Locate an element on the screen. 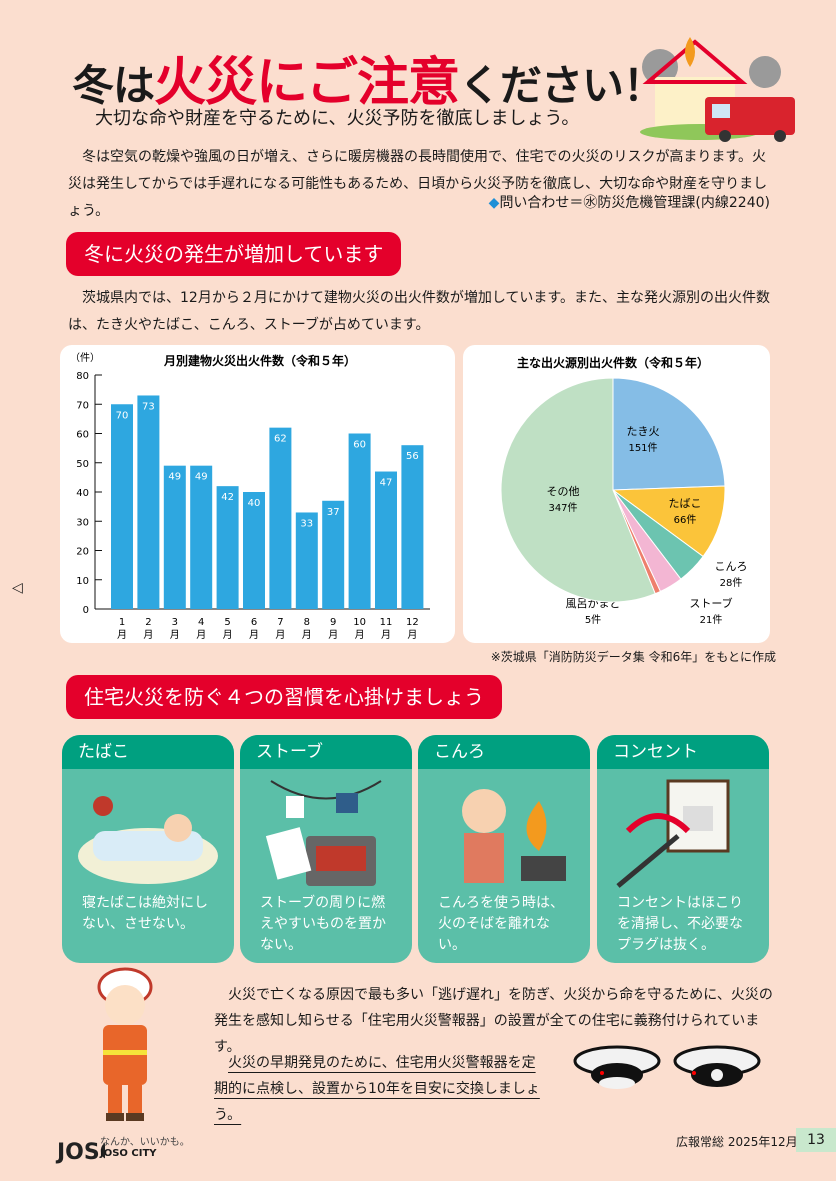 This screenshot has width=836, height=1181. bar-chart-title: 月別建物火災出火件数（令和５年） is located at coordinates (259, 360).